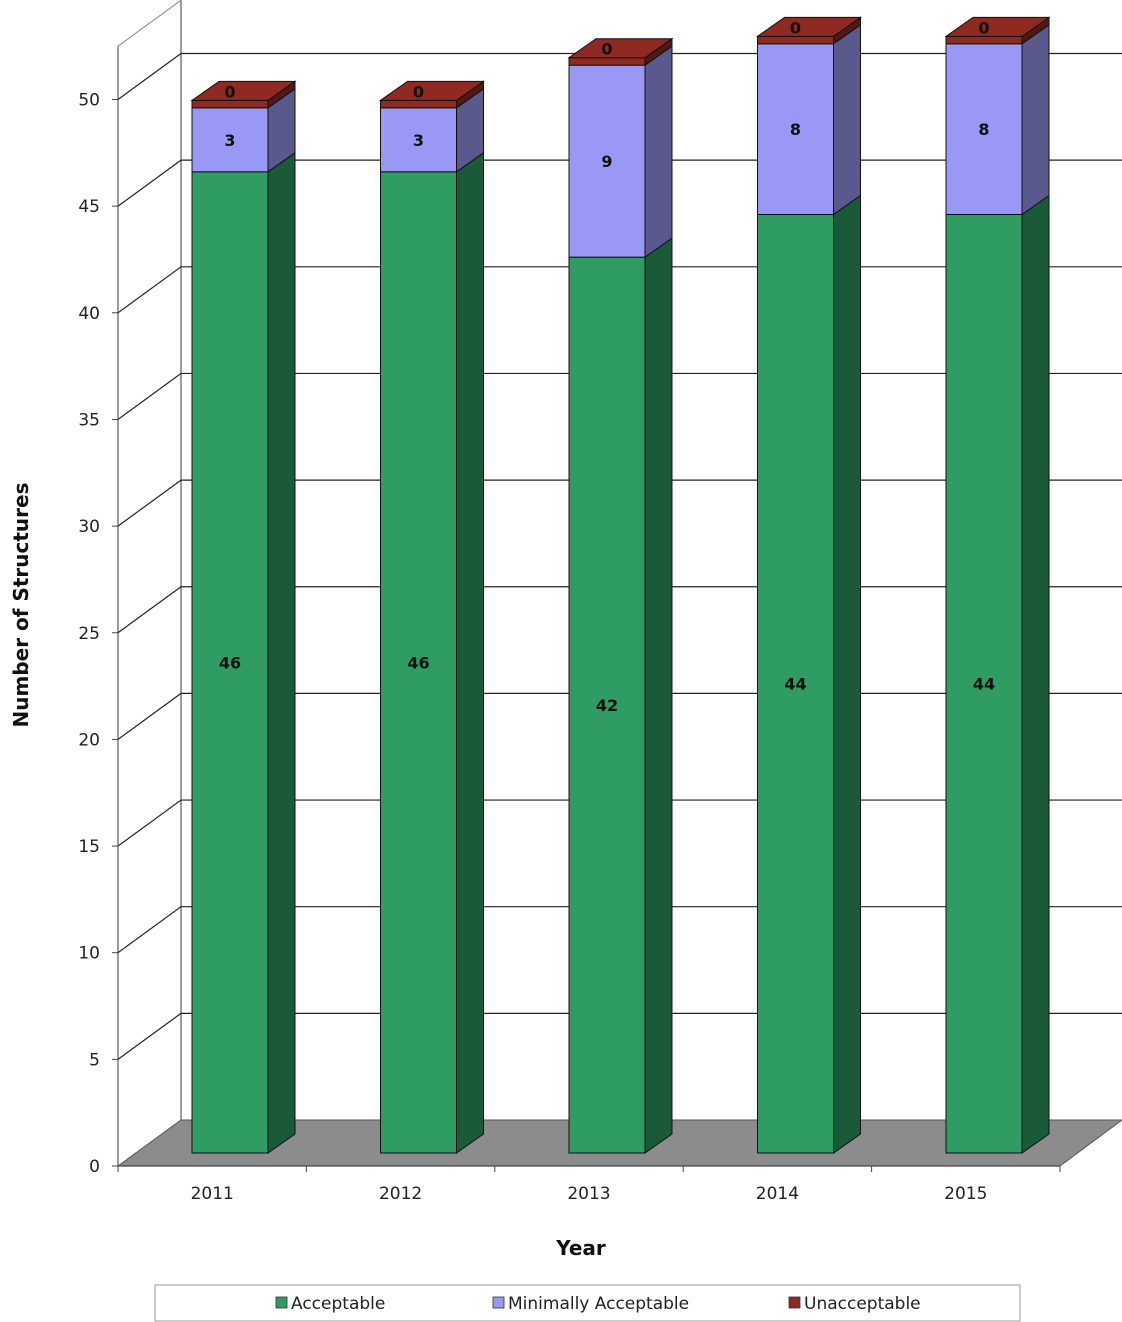 The height and width of the screenshot is (1322, 1122). I want to click on bar-2012, so click(432, 617).